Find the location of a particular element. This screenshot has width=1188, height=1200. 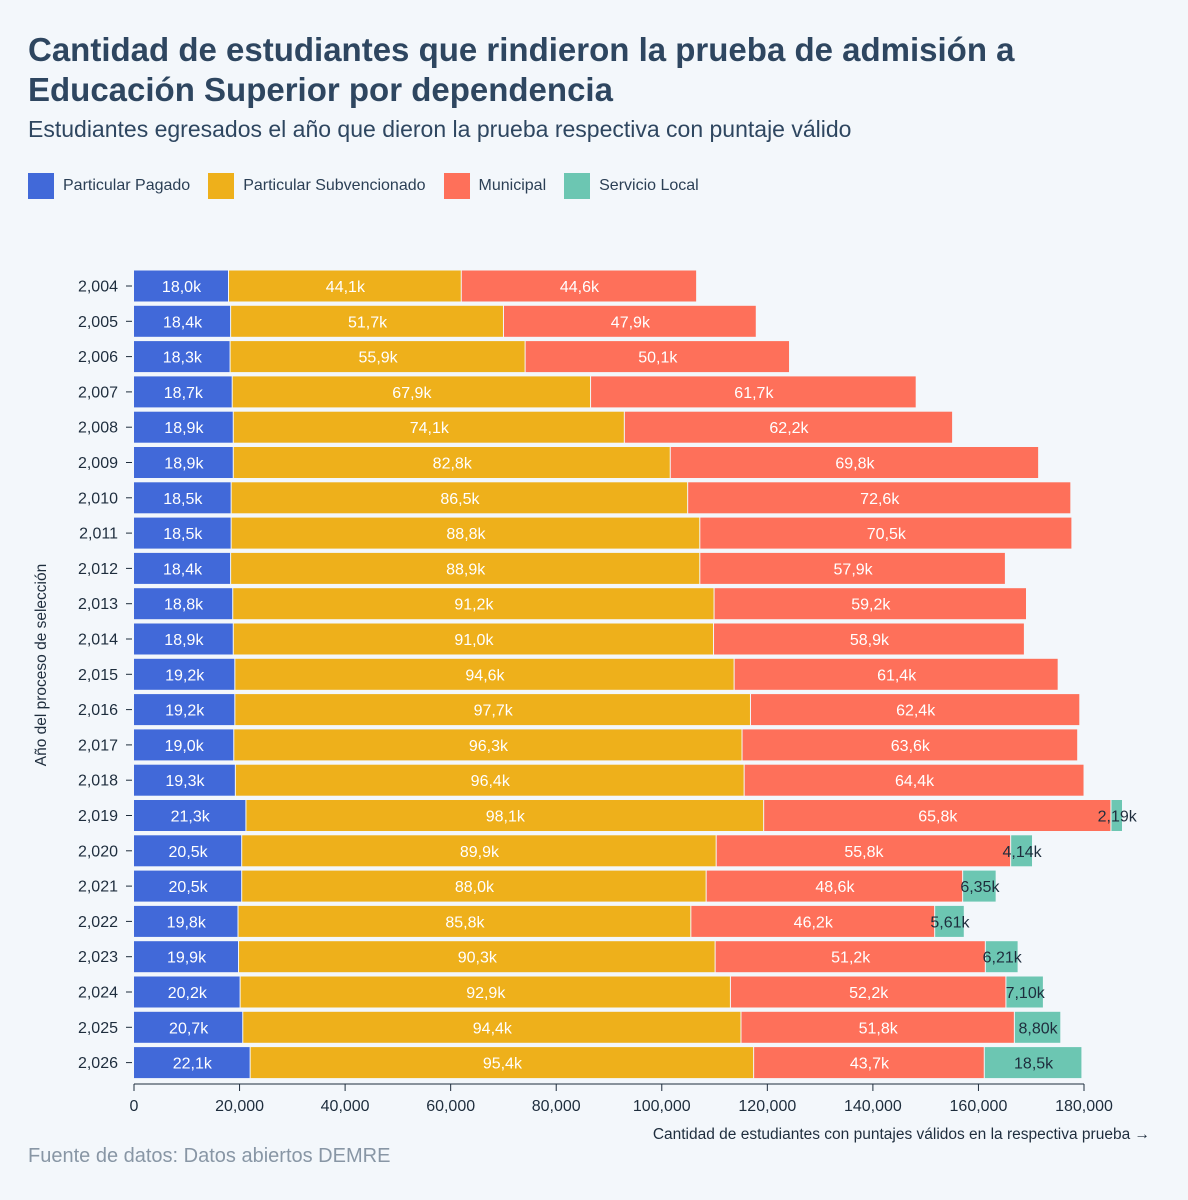

data-label: 18,9k is located at coordinates (184, 640).